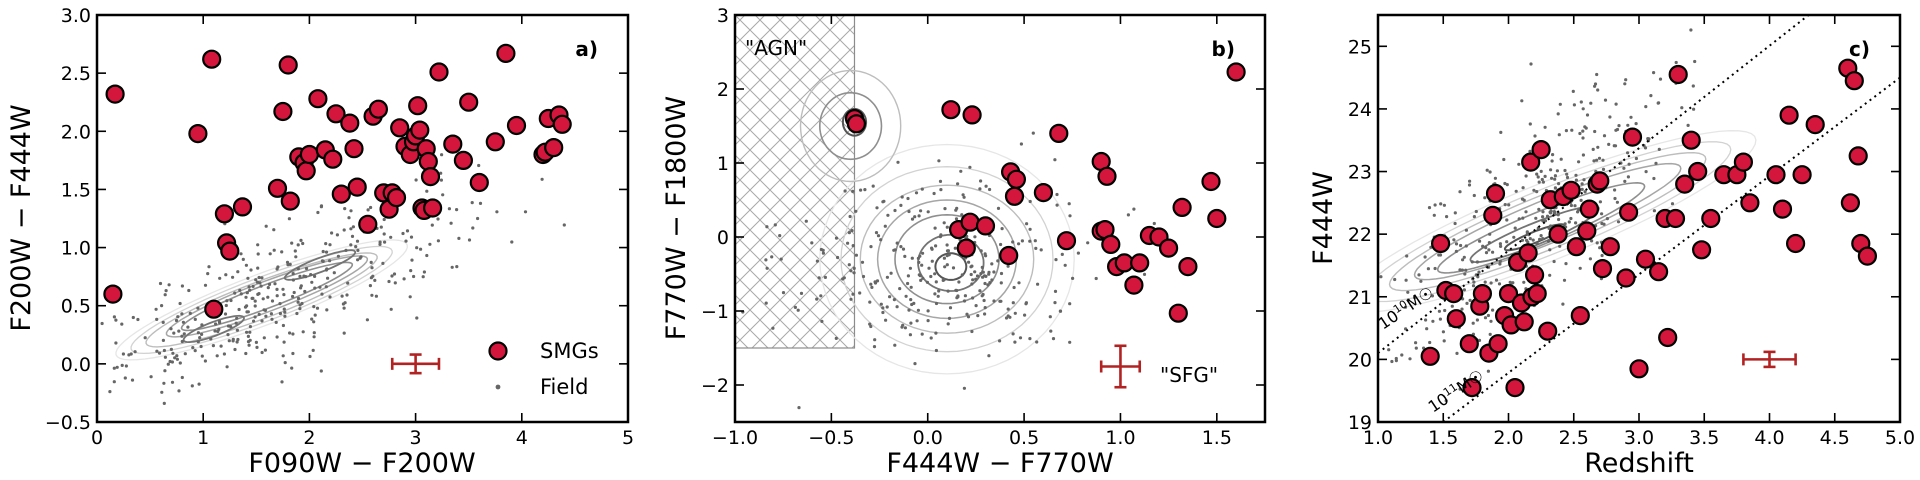 This screenshot has width=1920, height=480. Describe the element at coordinates (267, 296) in the screenshot. I see `density-contour` at that location.